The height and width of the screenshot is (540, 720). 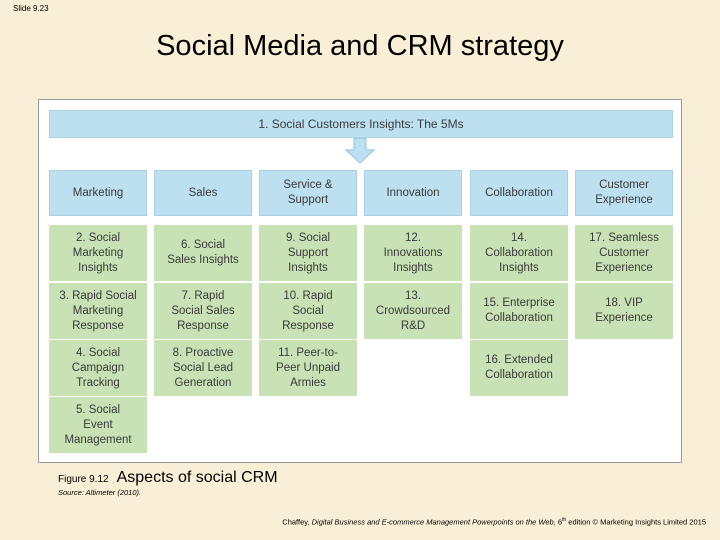 What do you see at coordinates (413, 311) in the screenshot?
I see `capability-cell: 13. Crowdsourced R&D` at bounding box center [413, 311].